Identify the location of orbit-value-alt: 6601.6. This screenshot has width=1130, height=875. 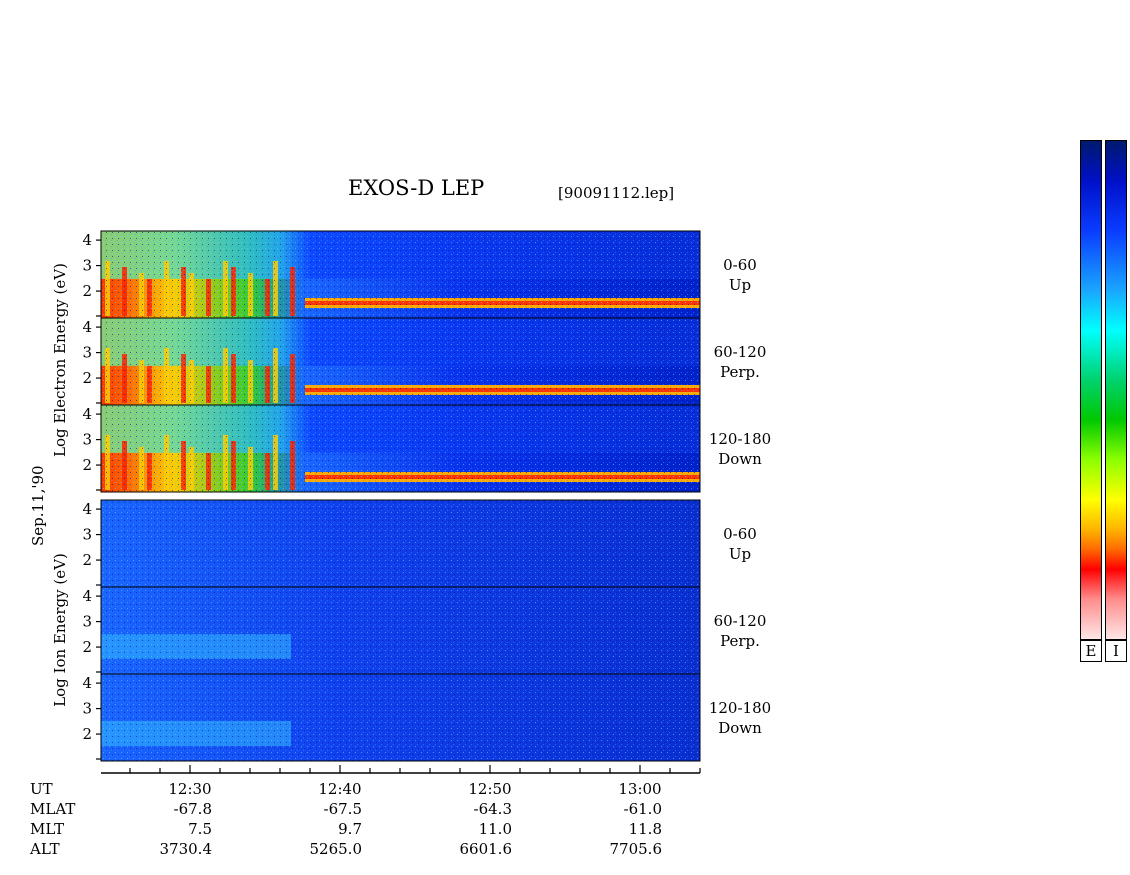
(486, 849).